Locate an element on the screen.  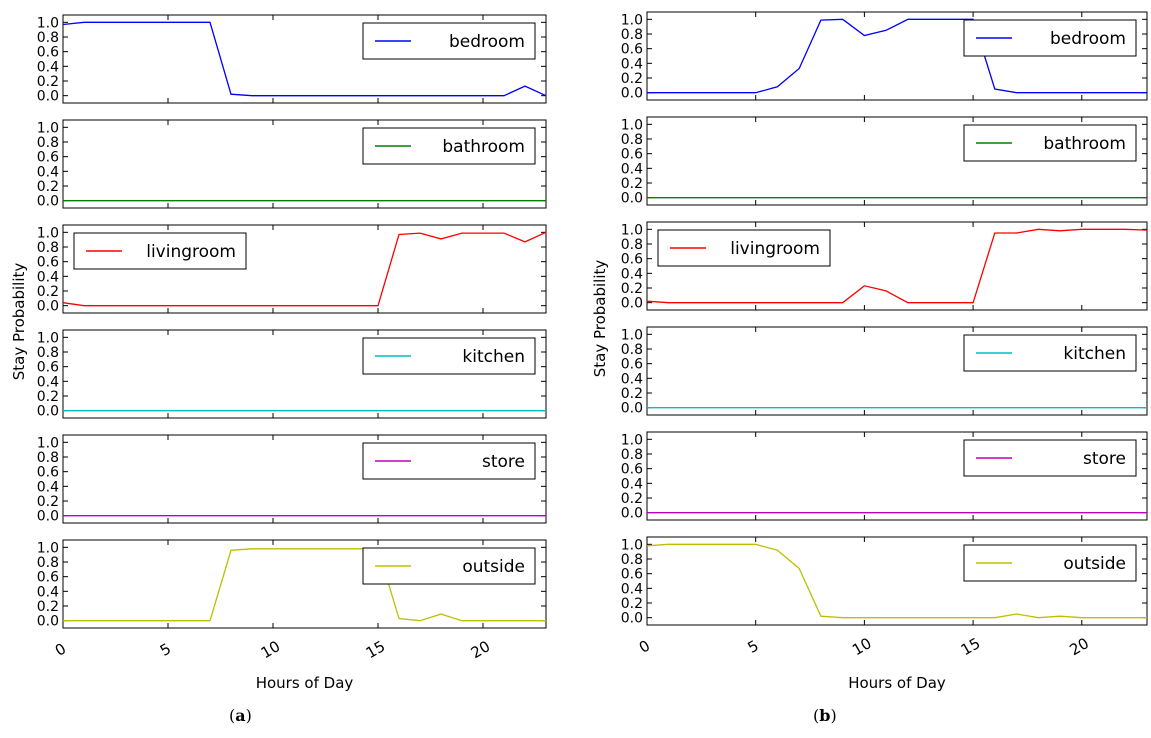
caption-open: ( is located at coordinates (816, 715).